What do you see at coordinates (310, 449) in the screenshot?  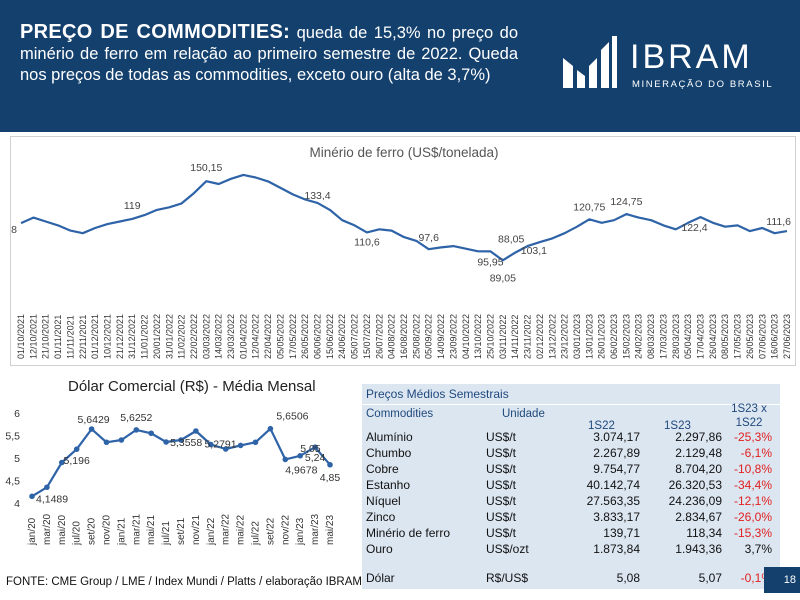 I see `dollar-data-label: 5,05` at bounding box center [310, 449].